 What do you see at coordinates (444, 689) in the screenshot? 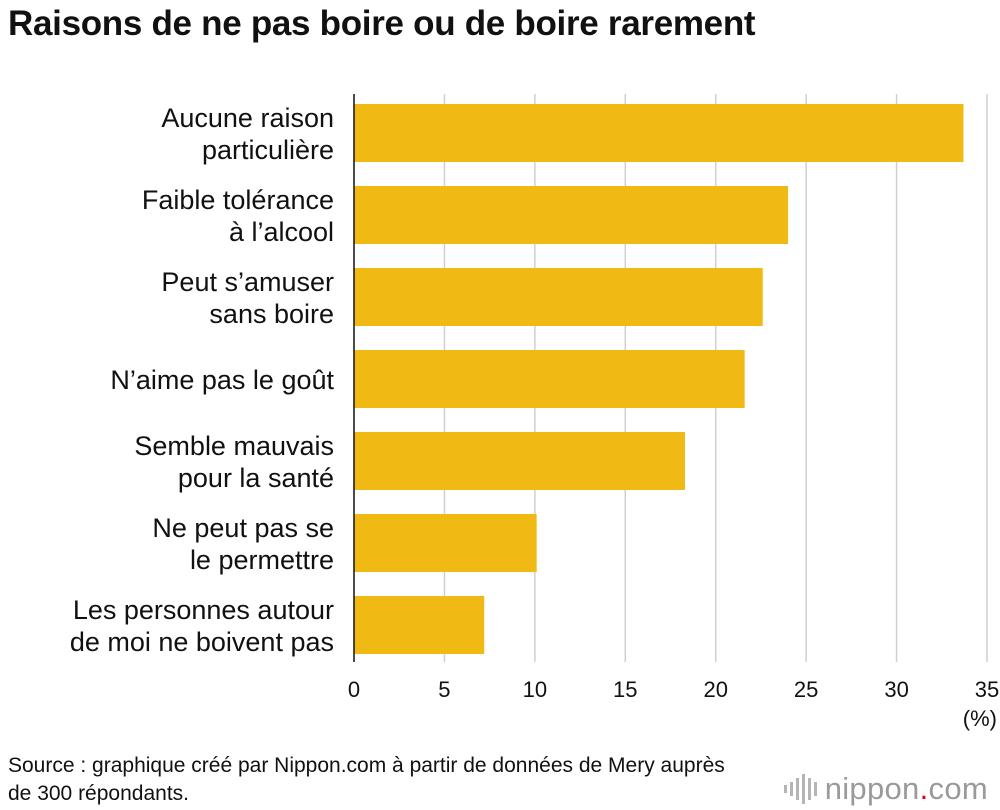
I see `x-tick-label: 5` at bounding box center [444, 689].